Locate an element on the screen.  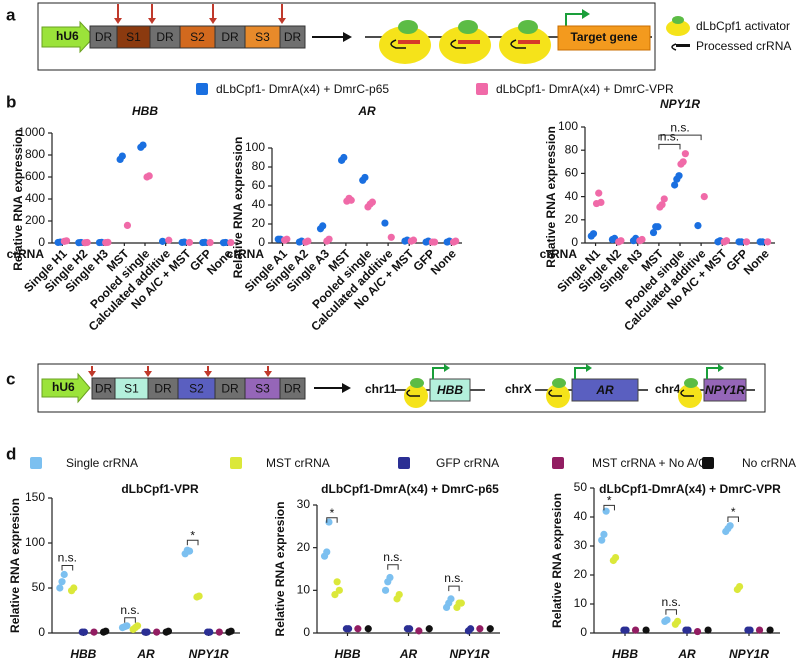
chromosome-label: chr4 is located at coordinates (668, 389).